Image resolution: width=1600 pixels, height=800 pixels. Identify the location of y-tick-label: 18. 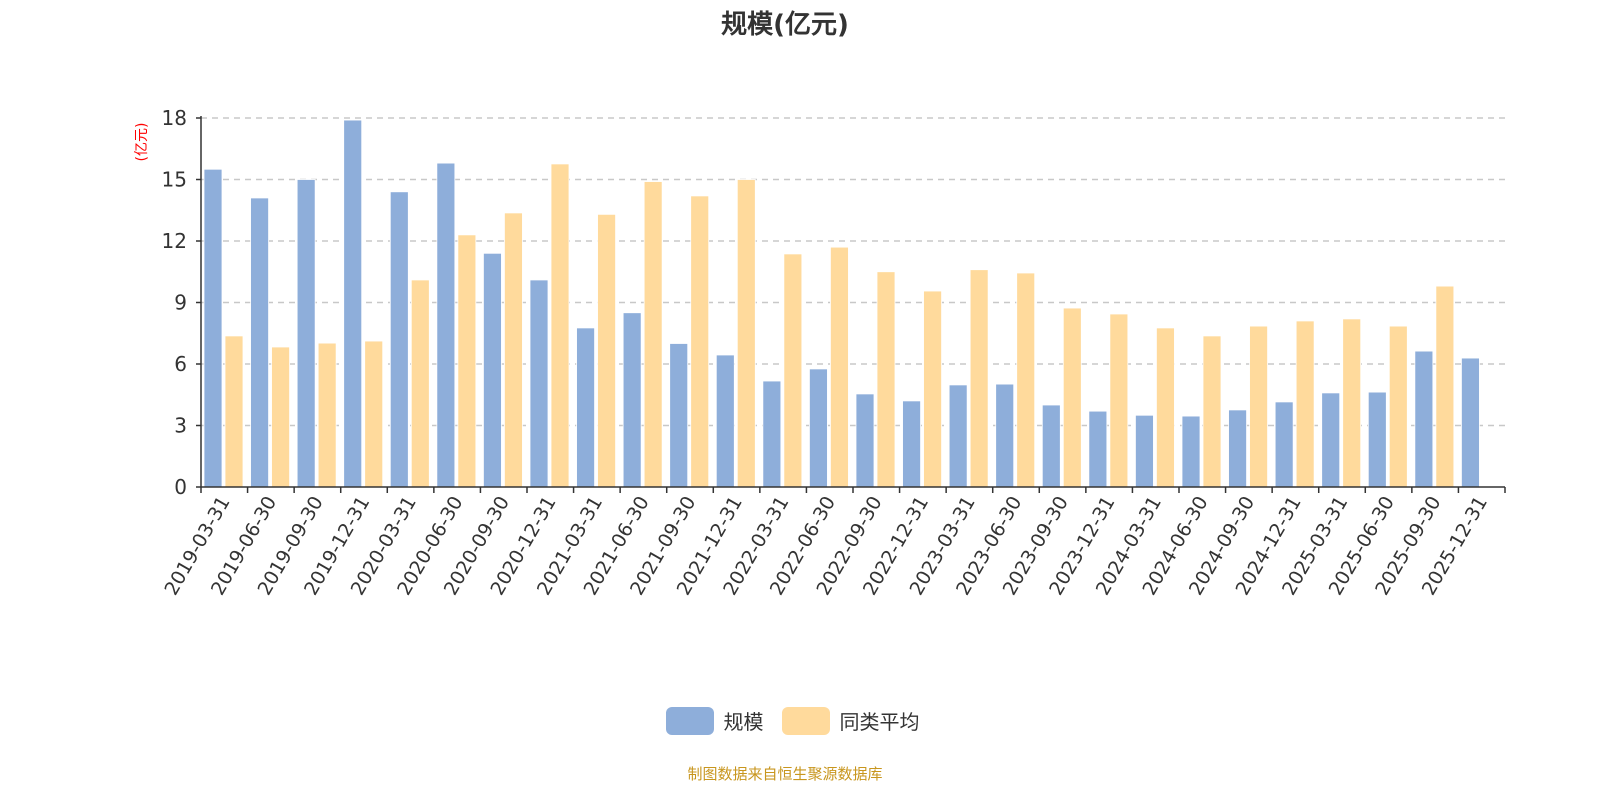
(174, 118).